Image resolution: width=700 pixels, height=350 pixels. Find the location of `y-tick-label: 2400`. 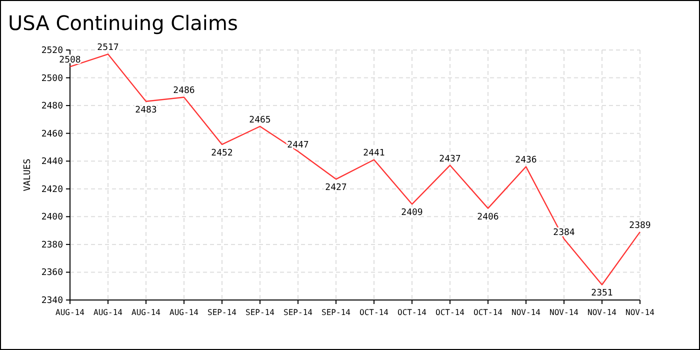

y-tick-label: 2400 is located at coordinates (52, 217).